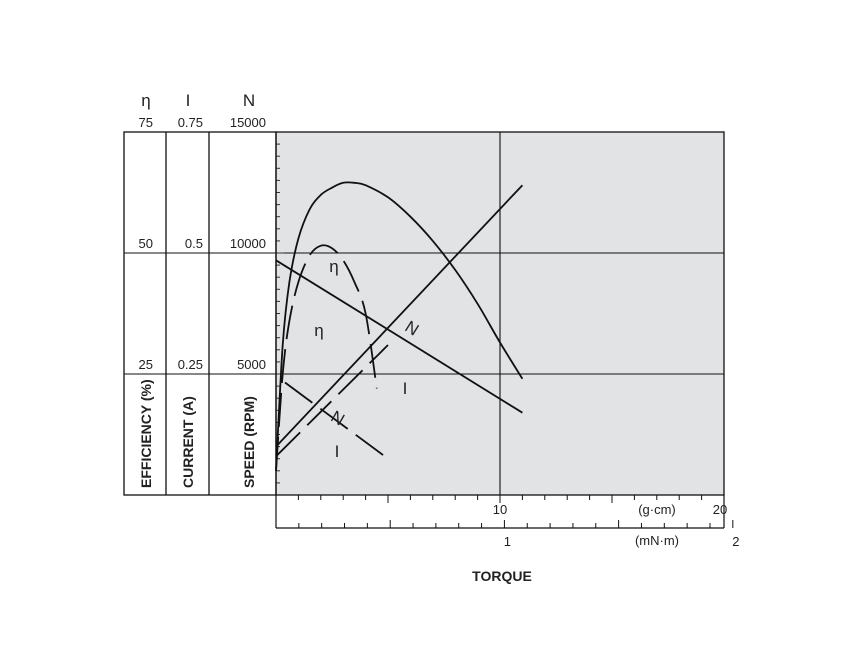 This screenshot has height=658, width=866. I want to click on y-tick-label: 15000, so click(248, 122).